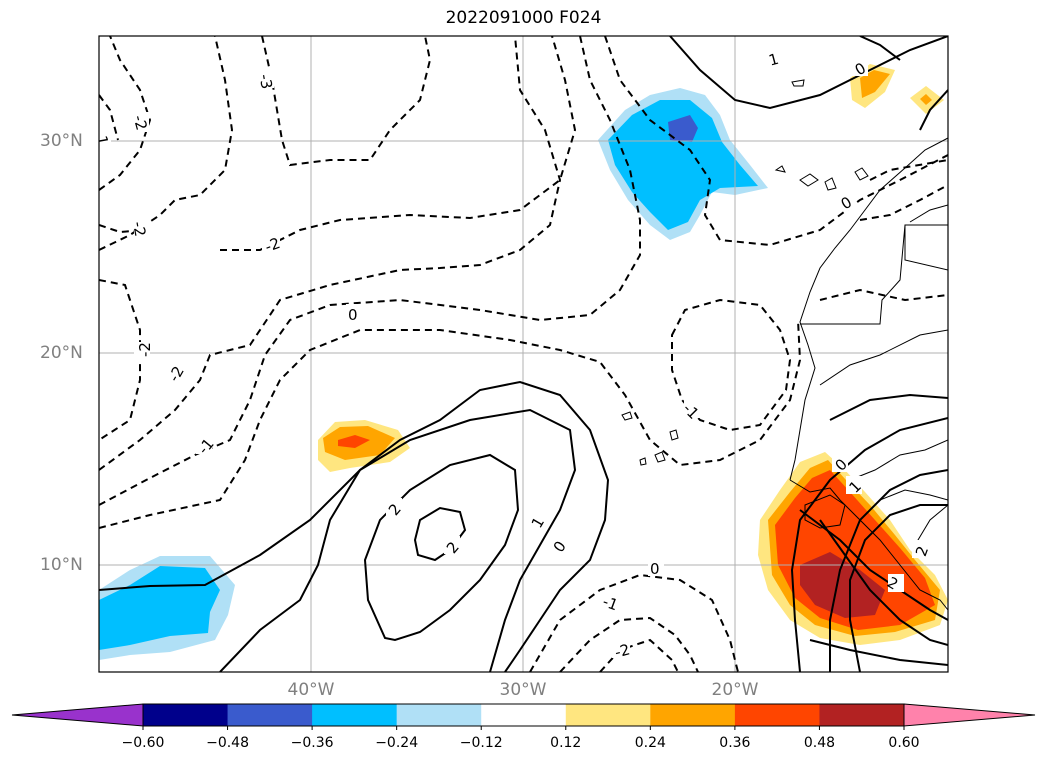  I want to click on colorbar-tick-label: 0.48, so click(819, 743).